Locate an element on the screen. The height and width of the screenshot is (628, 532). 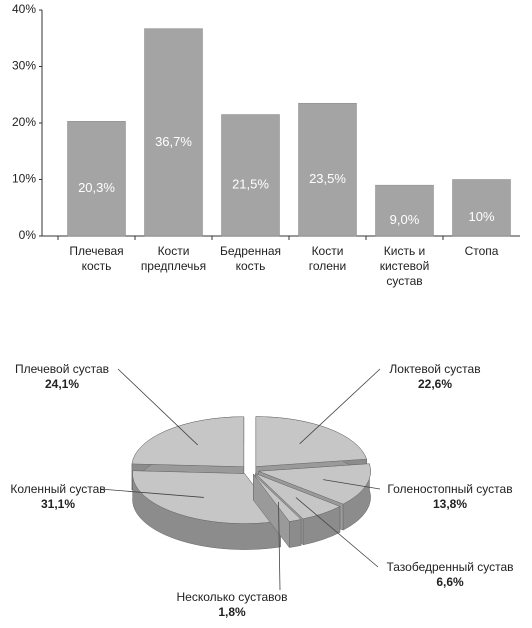
x-tick-label: Кости голени is located at coordinates (327, 258).